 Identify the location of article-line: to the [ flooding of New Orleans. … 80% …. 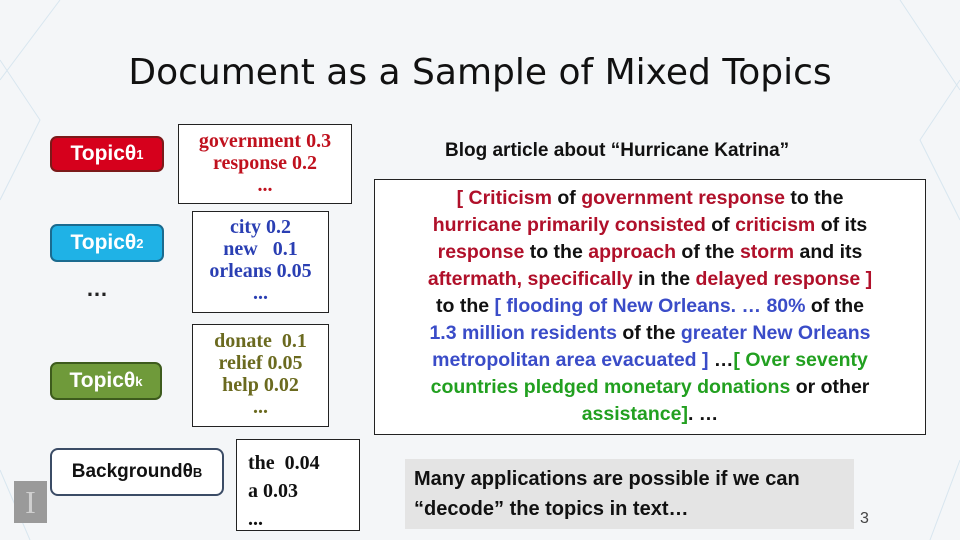
(650, 306).